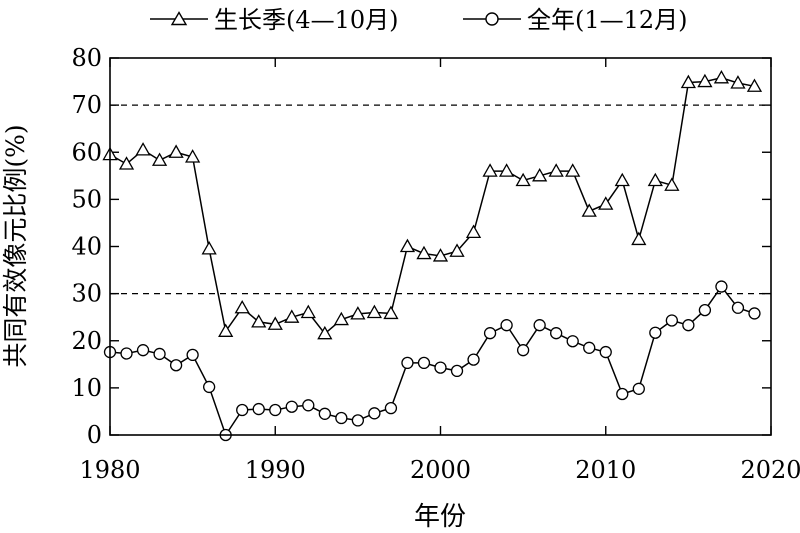  What do you see at coordinates (86, 388) in the screenshot?
I see `y-tick-label: 10` at bounding box center [86, 388].